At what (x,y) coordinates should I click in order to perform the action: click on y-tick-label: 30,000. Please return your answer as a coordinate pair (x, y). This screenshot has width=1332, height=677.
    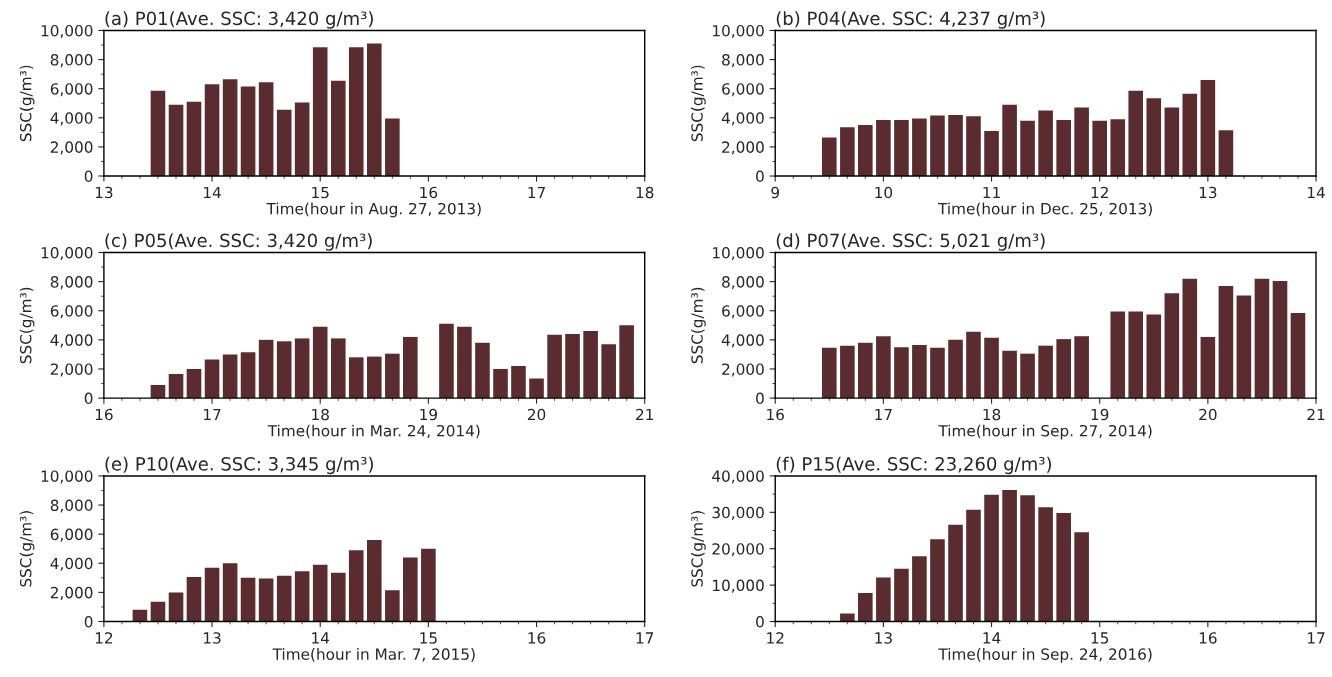
    Looking at the image, I should click on (738, 513).